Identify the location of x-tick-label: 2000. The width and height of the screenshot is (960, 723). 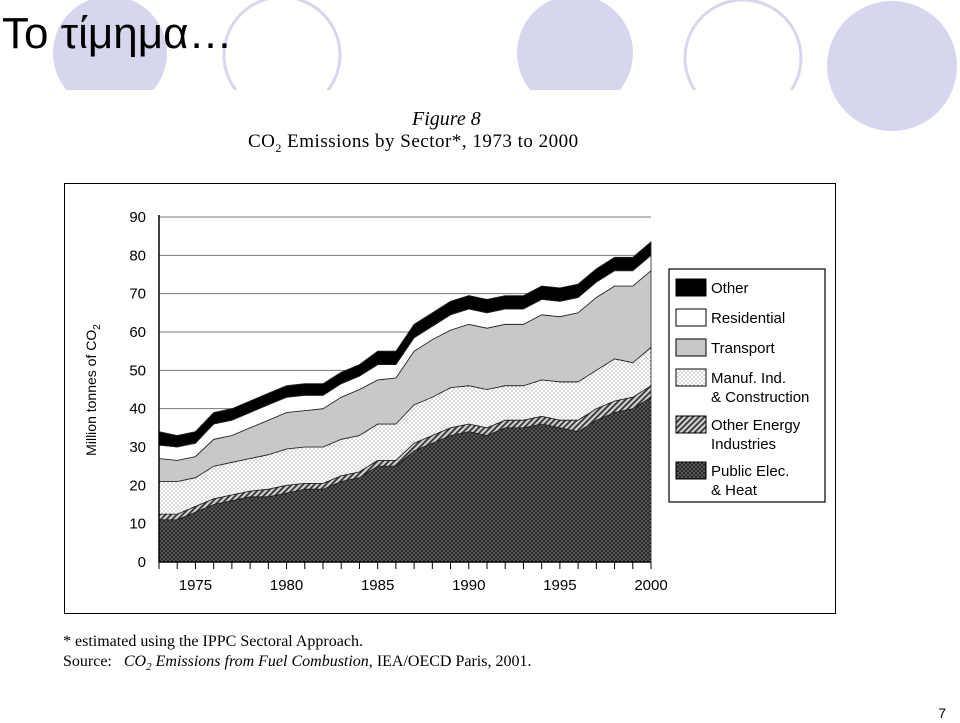
(650, 585).